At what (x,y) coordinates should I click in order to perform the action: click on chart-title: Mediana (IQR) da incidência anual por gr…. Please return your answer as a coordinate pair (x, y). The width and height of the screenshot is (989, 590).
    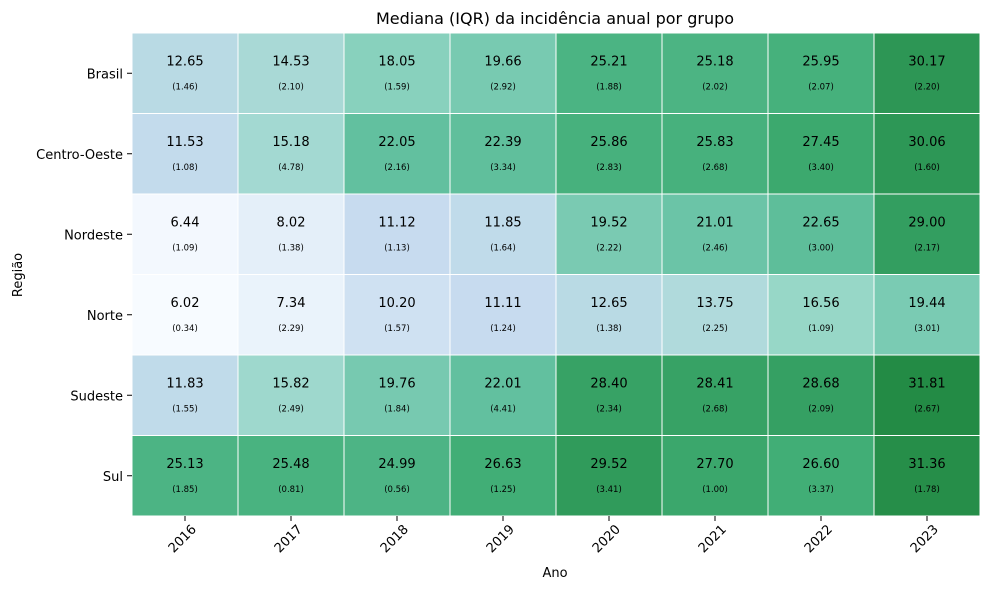
    Looking at the image, I should click on (555, 18).